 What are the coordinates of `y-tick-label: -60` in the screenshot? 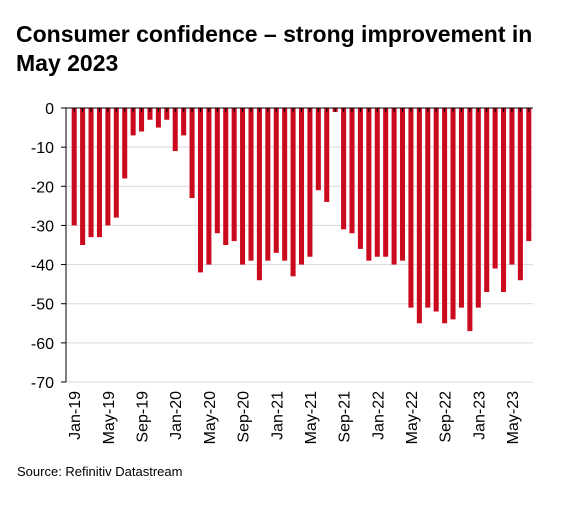 It's located at (42, 344).